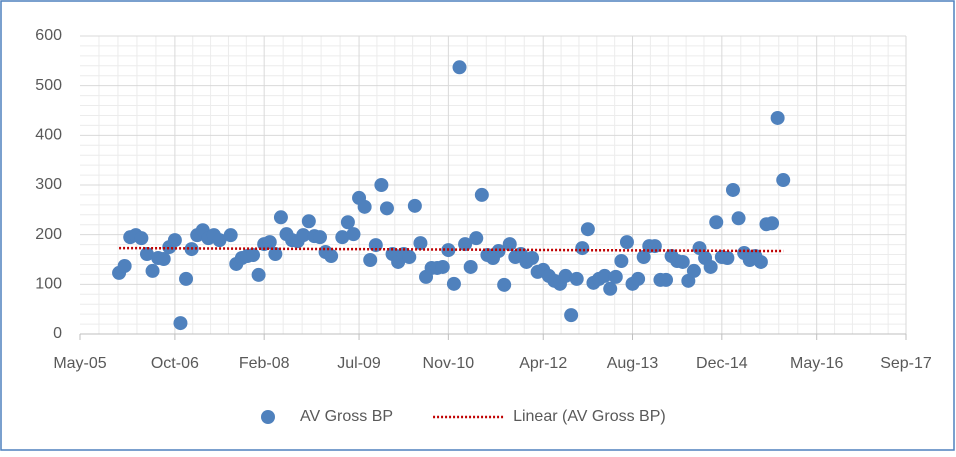  I want to click on x-tick-label: Nov-10, so click(449, 363).